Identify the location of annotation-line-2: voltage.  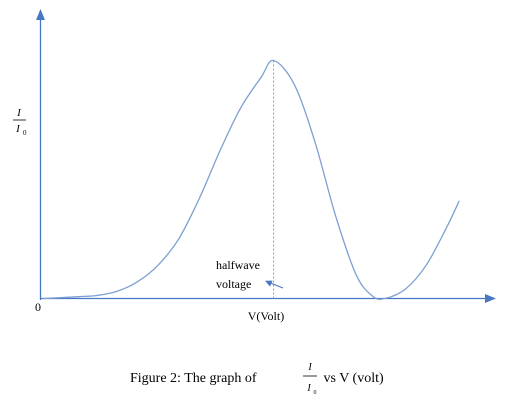
(233, 284).